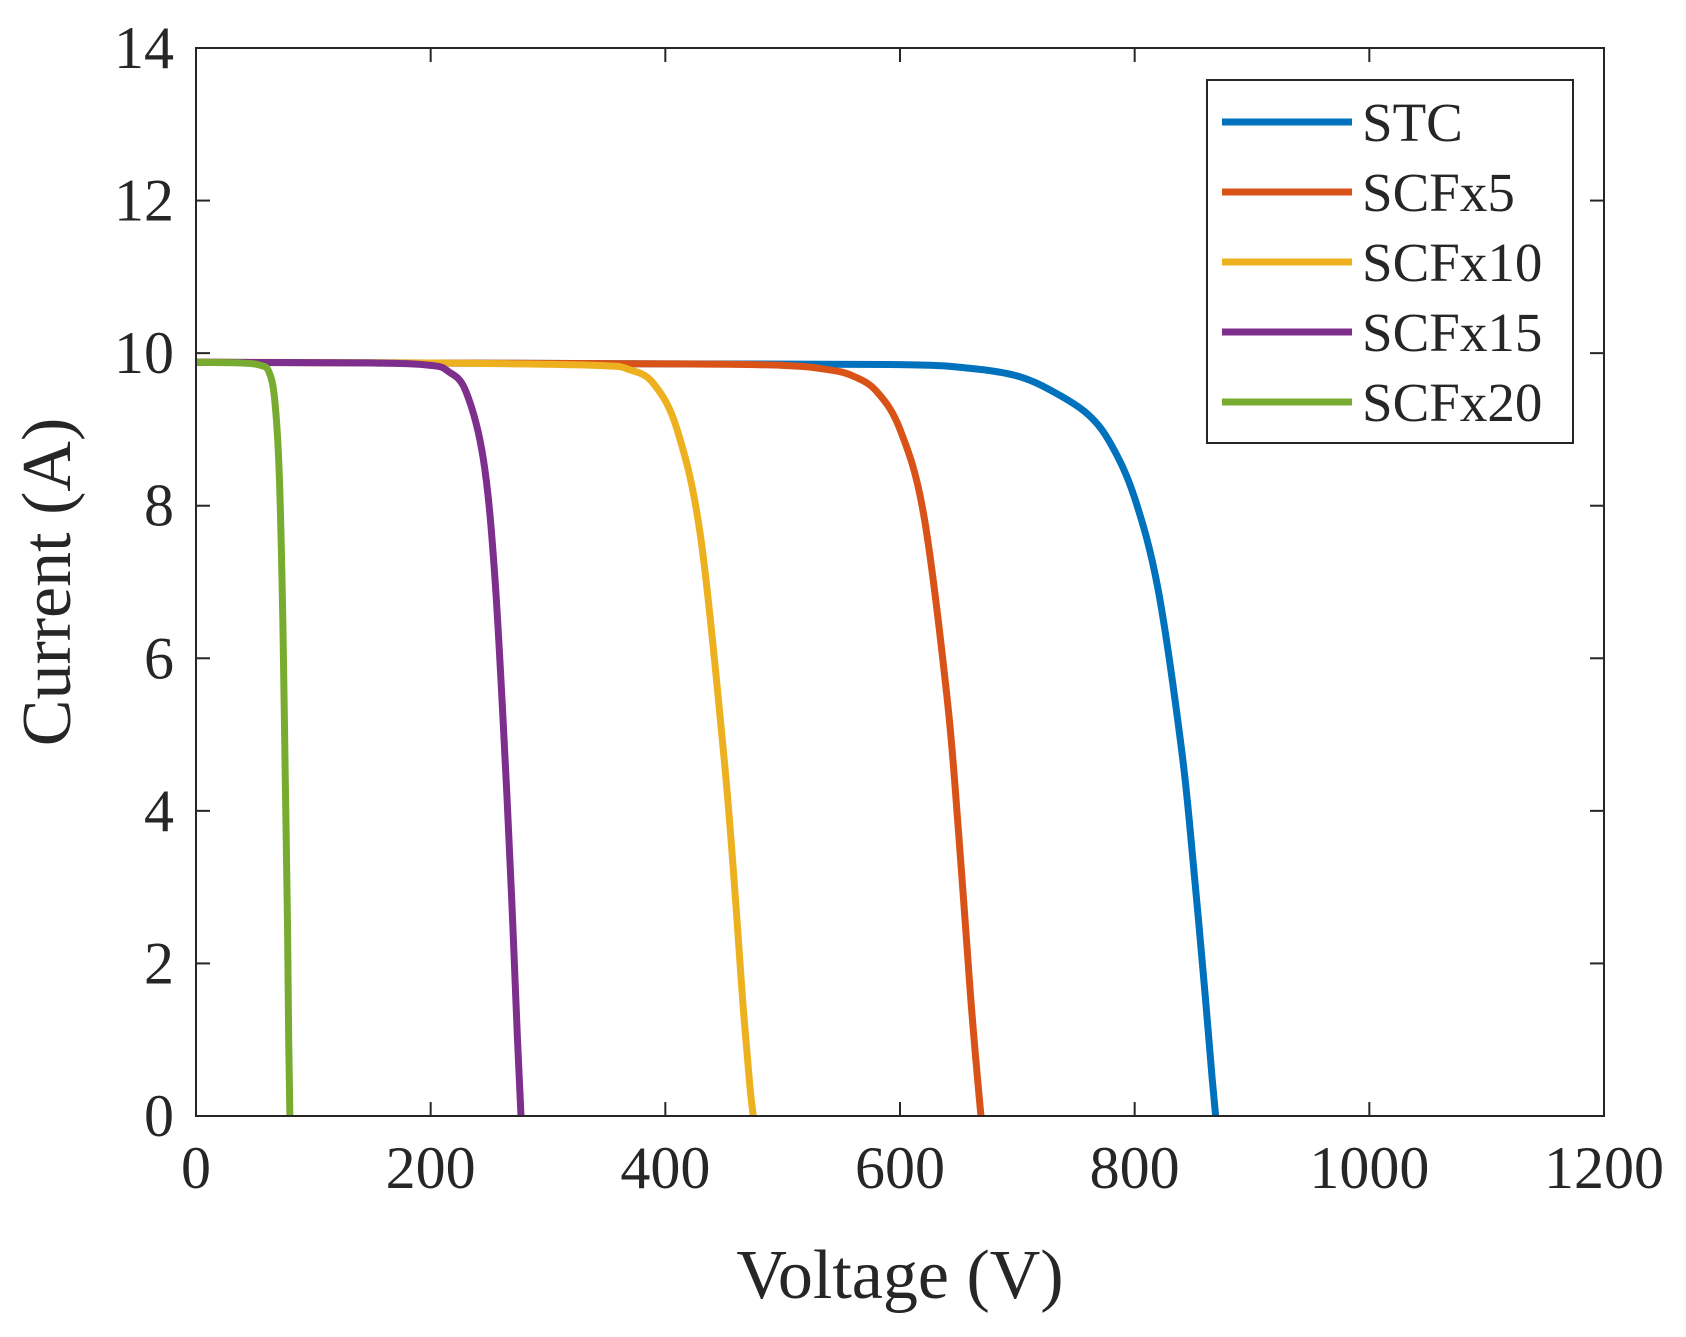 The height and width of the screenshot is (1337, 1686). What do you see at coordinates (159, 963) in the screenshot?
I see `y-tick-label: 2` at bounding box center [159, 963].